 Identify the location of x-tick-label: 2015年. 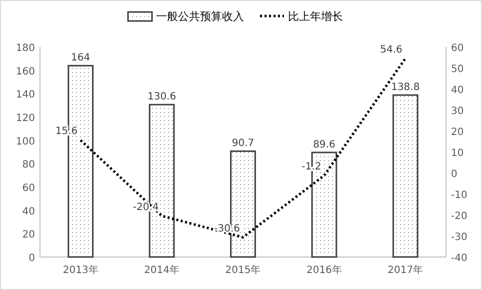
(243, 270).